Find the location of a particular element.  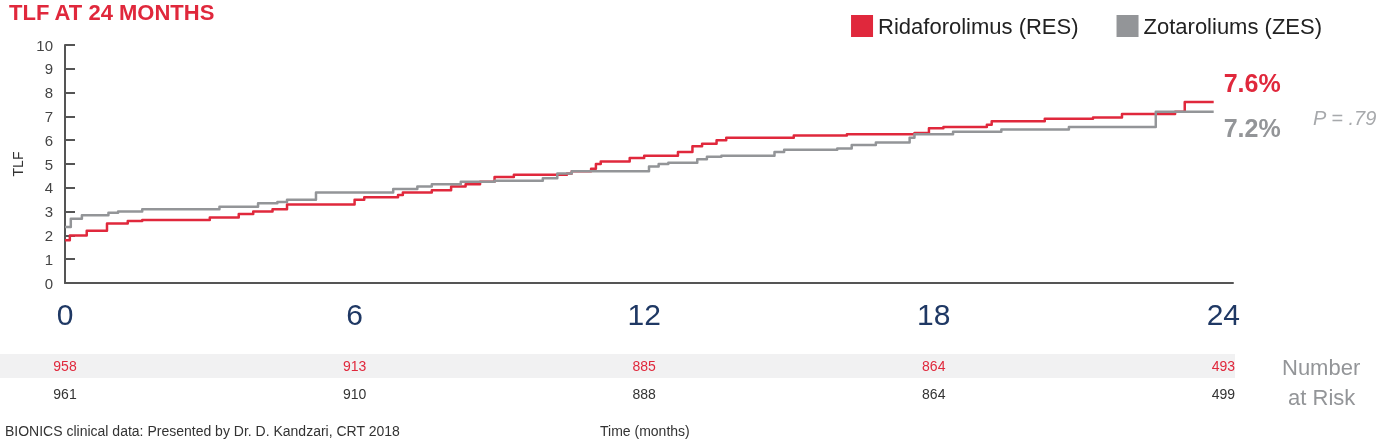

text: BIONICS clinical data: Presented by Dr. D. Kandzari, CRT 2018 is located at coordinates (202, 431).